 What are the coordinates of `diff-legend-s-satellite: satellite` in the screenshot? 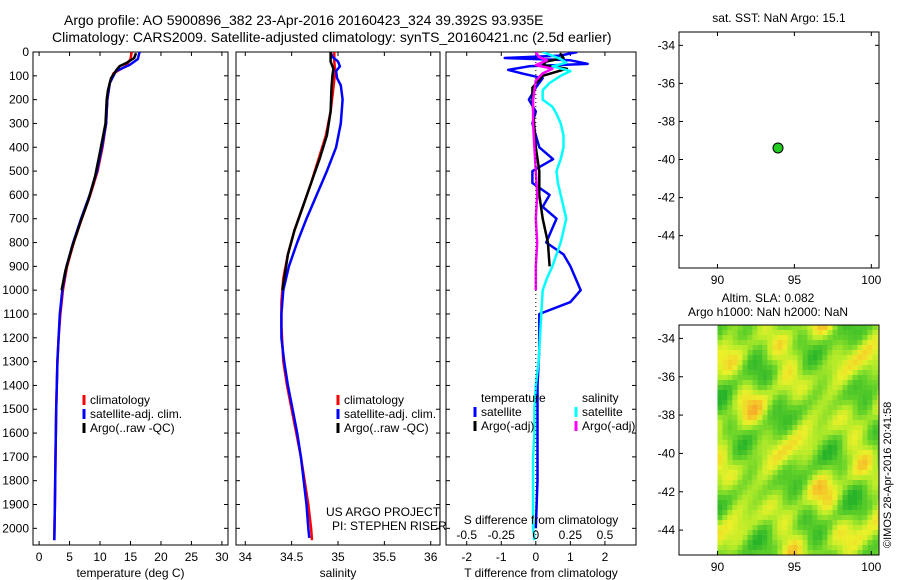 It's located at (602, 412).